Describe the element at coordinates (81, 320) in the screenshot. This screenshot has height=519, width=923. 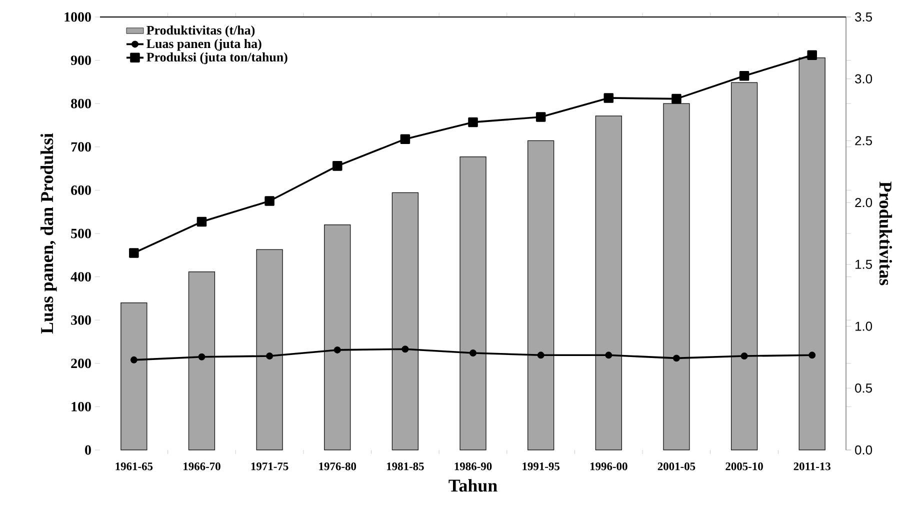
I see `y-tick-label: 300` at that location.